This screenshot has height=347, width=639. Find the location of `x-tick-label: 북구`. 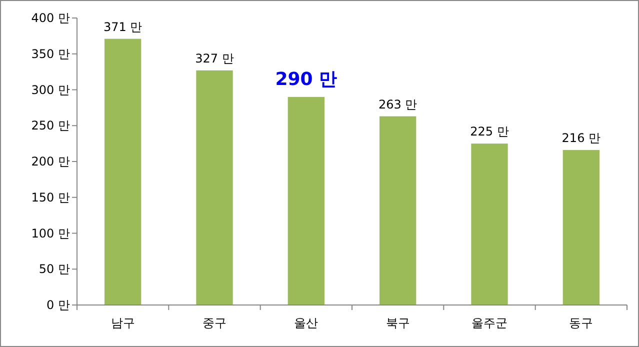

x-tick-label: 북구 is located at coordinates (398, 323).